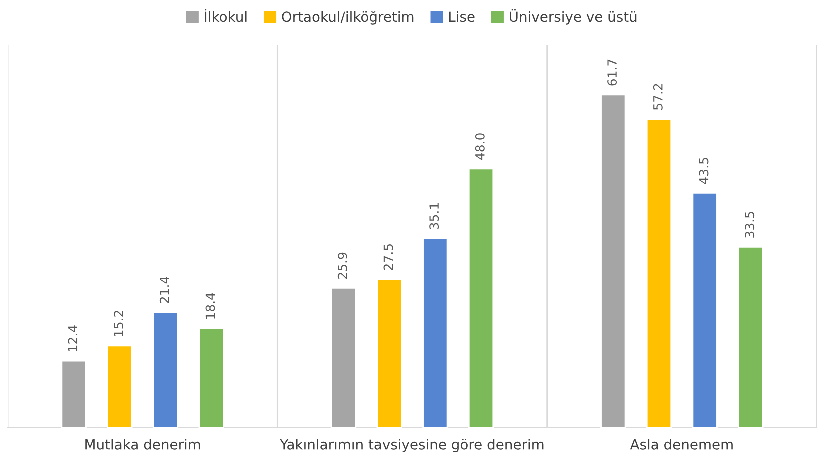 Image resolution: width=819 pixels, height=471 pixels. Describe the element at coordinates (348, 18) in the screenshot. I see `legend-label: Ortaokul/ilköğretim` at that location.